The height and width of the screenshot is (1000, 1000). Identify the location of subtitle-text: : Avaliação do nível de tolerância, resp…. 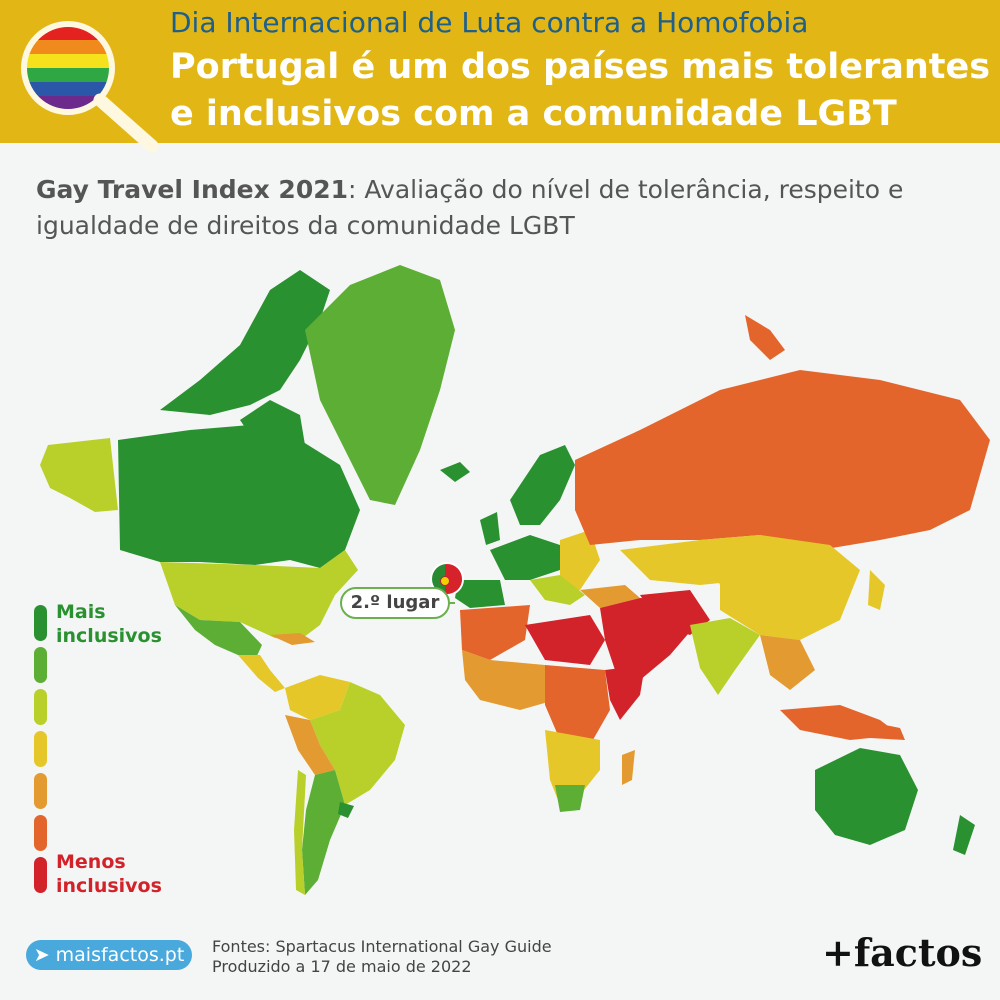
(470, 207).